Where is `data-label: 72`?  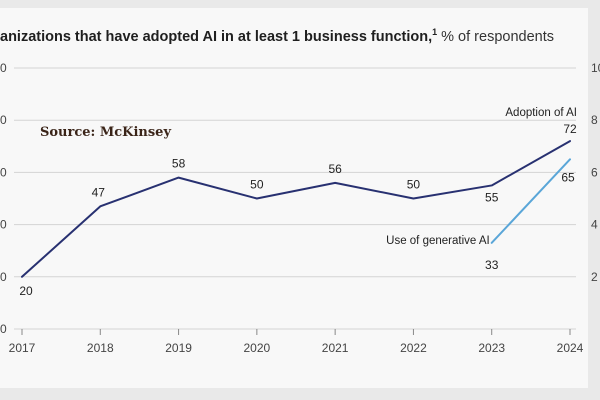
data-label: 72 is located at coordinates (570, 129).